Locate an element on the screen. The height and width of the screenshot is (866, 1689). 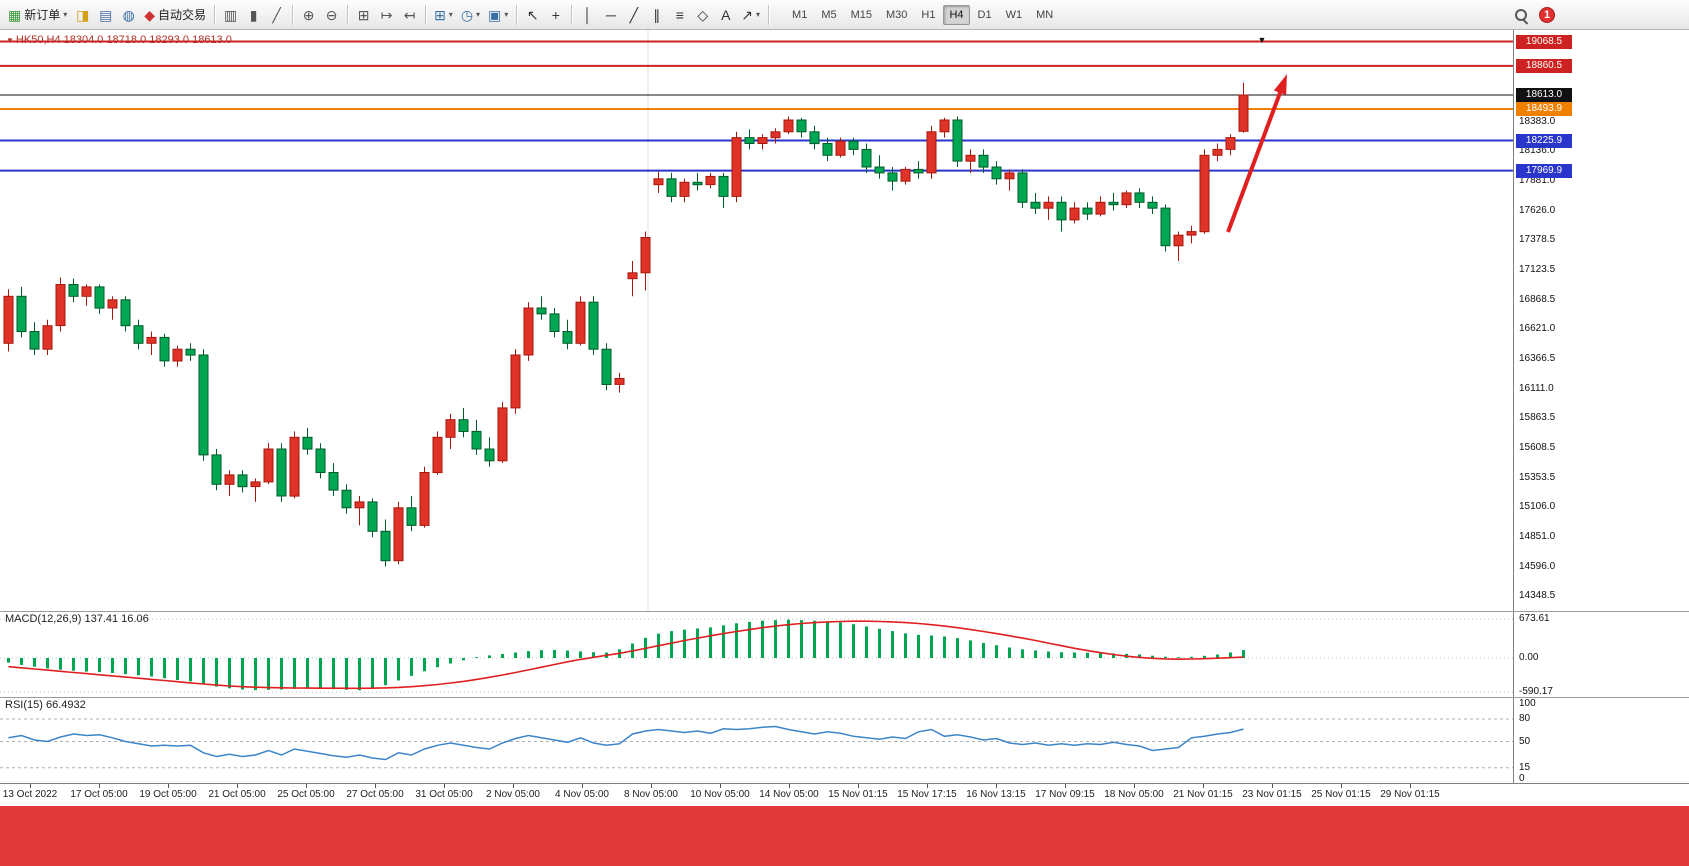
vertical-line-button: │ is located at coordinates (587, 15).